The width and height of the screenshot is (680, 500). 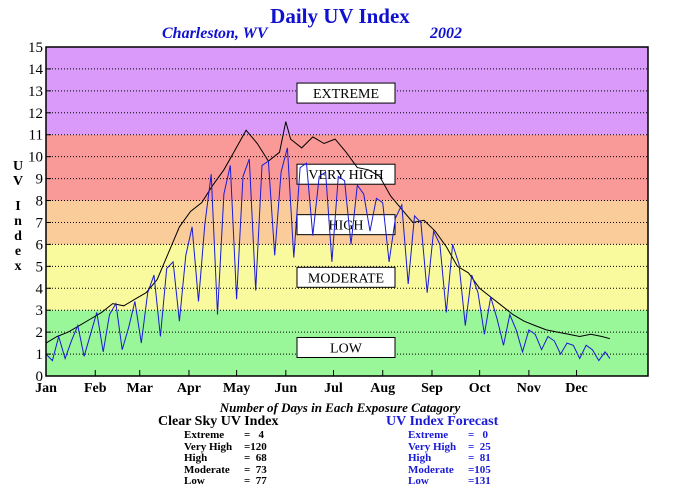 I want to click on y-axis-label-char: V, so click(x=18, y=181).